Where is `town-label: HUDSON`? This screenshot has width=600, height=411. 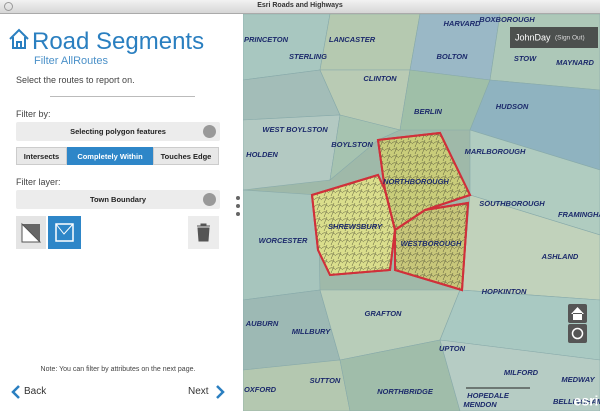
town-label: HUDSON is located at coordinates (512, 106).